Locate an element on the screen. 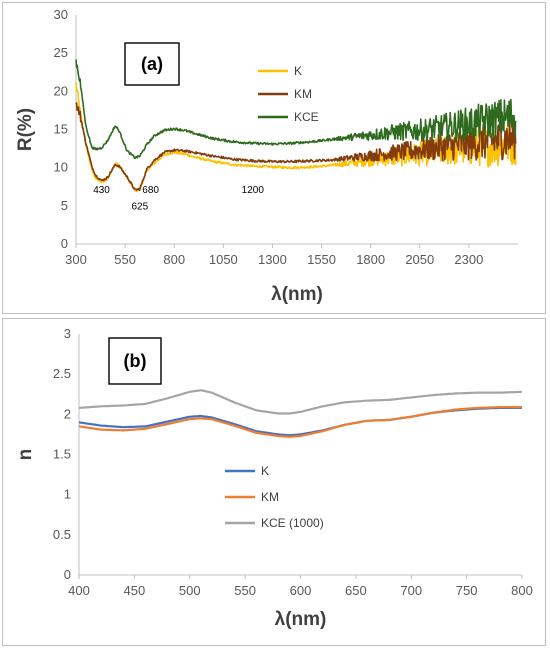  x-tick-label: 1550 is located at coordinates (321, 259).